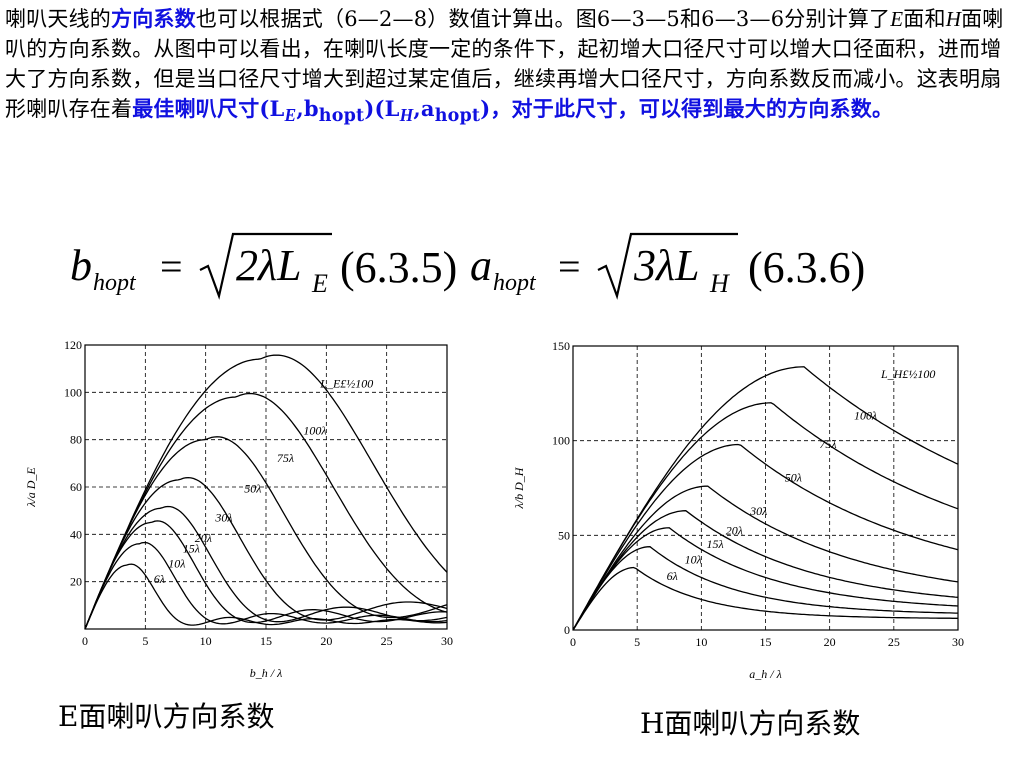 This screenshot has width=1024, height=768. What do you see at coordinates (750, 723) in the screenshot?
I see `caption-h-plane: H面喇叭方向系数` at bounding box center [750, 723].